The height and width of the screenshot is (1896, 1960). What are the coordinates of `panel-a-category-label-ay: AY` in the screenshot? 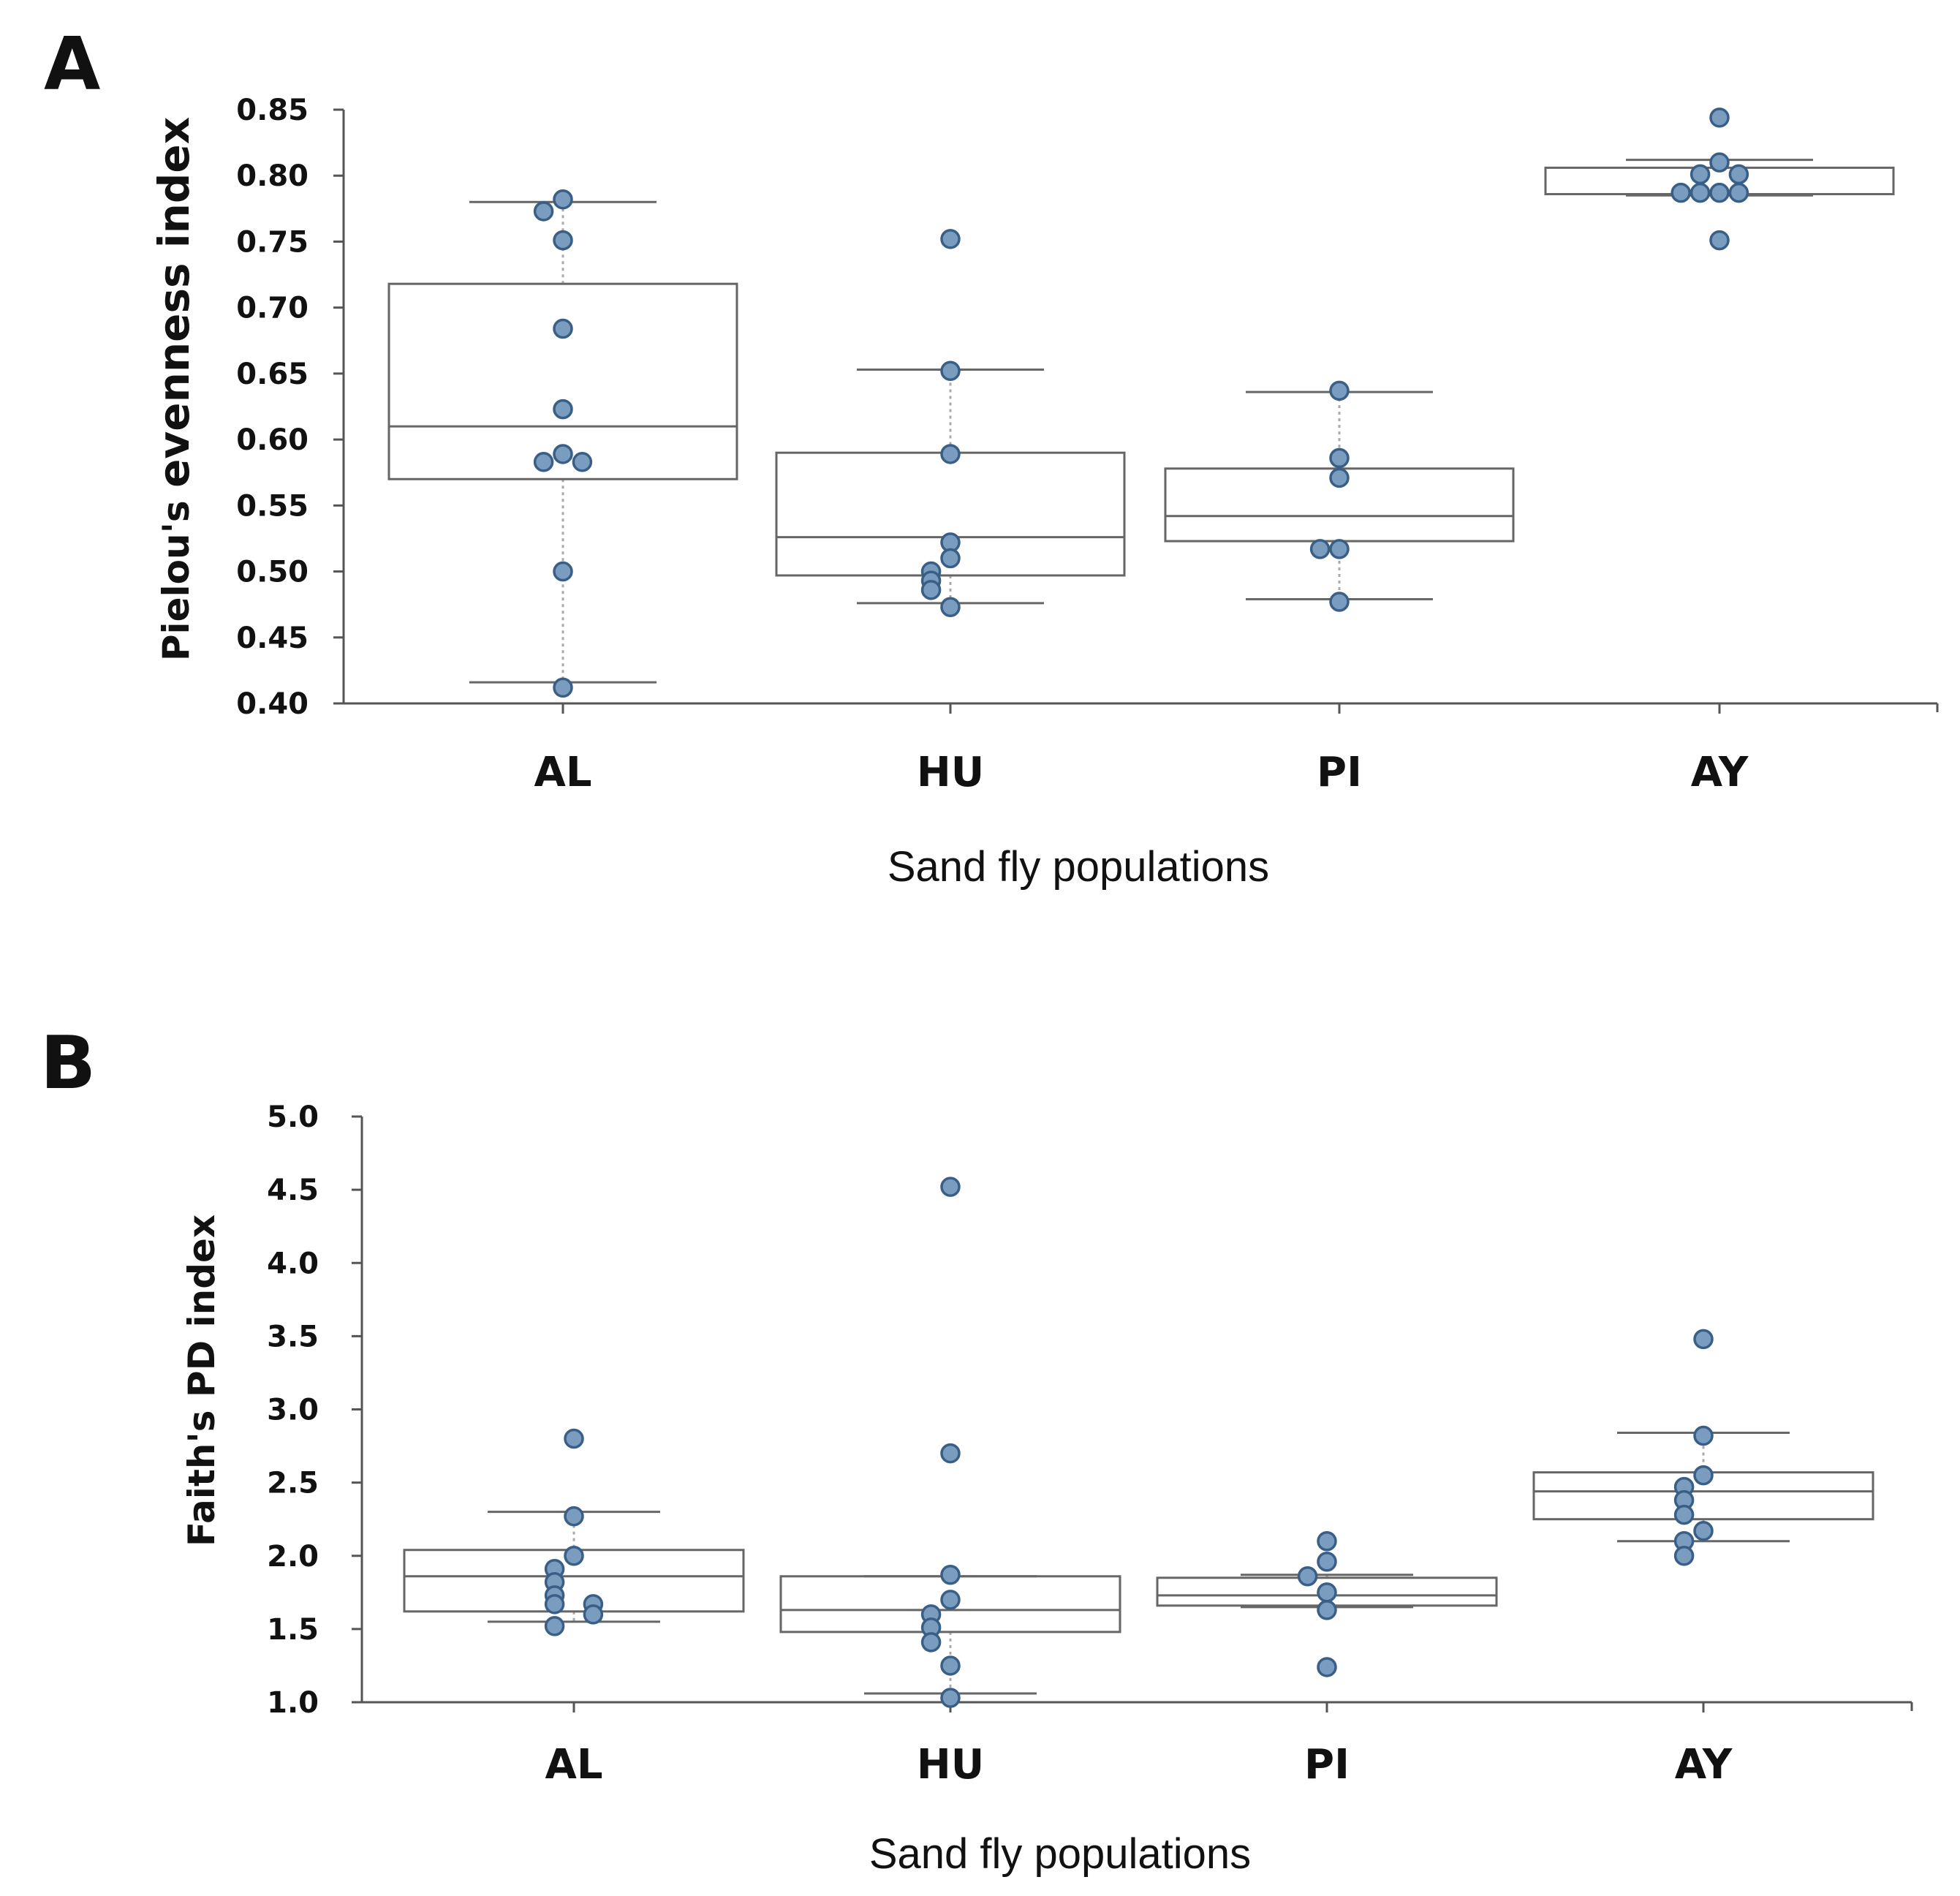 It's located at (1720, 772).